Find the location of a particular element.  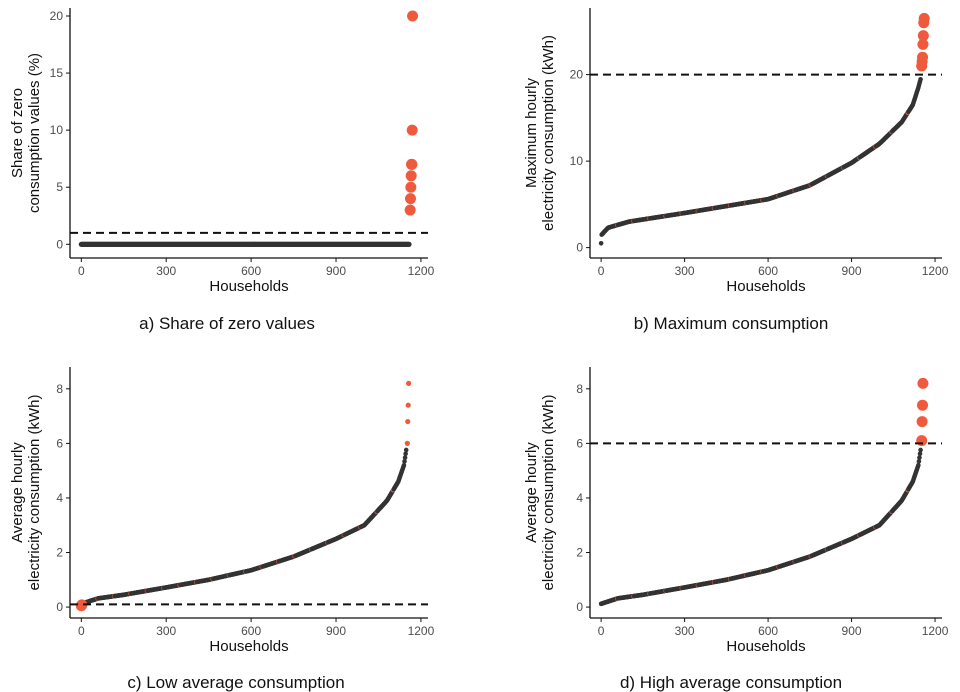

y-axis-title-line: Maximum hourly is located at coordinates (531, 132).